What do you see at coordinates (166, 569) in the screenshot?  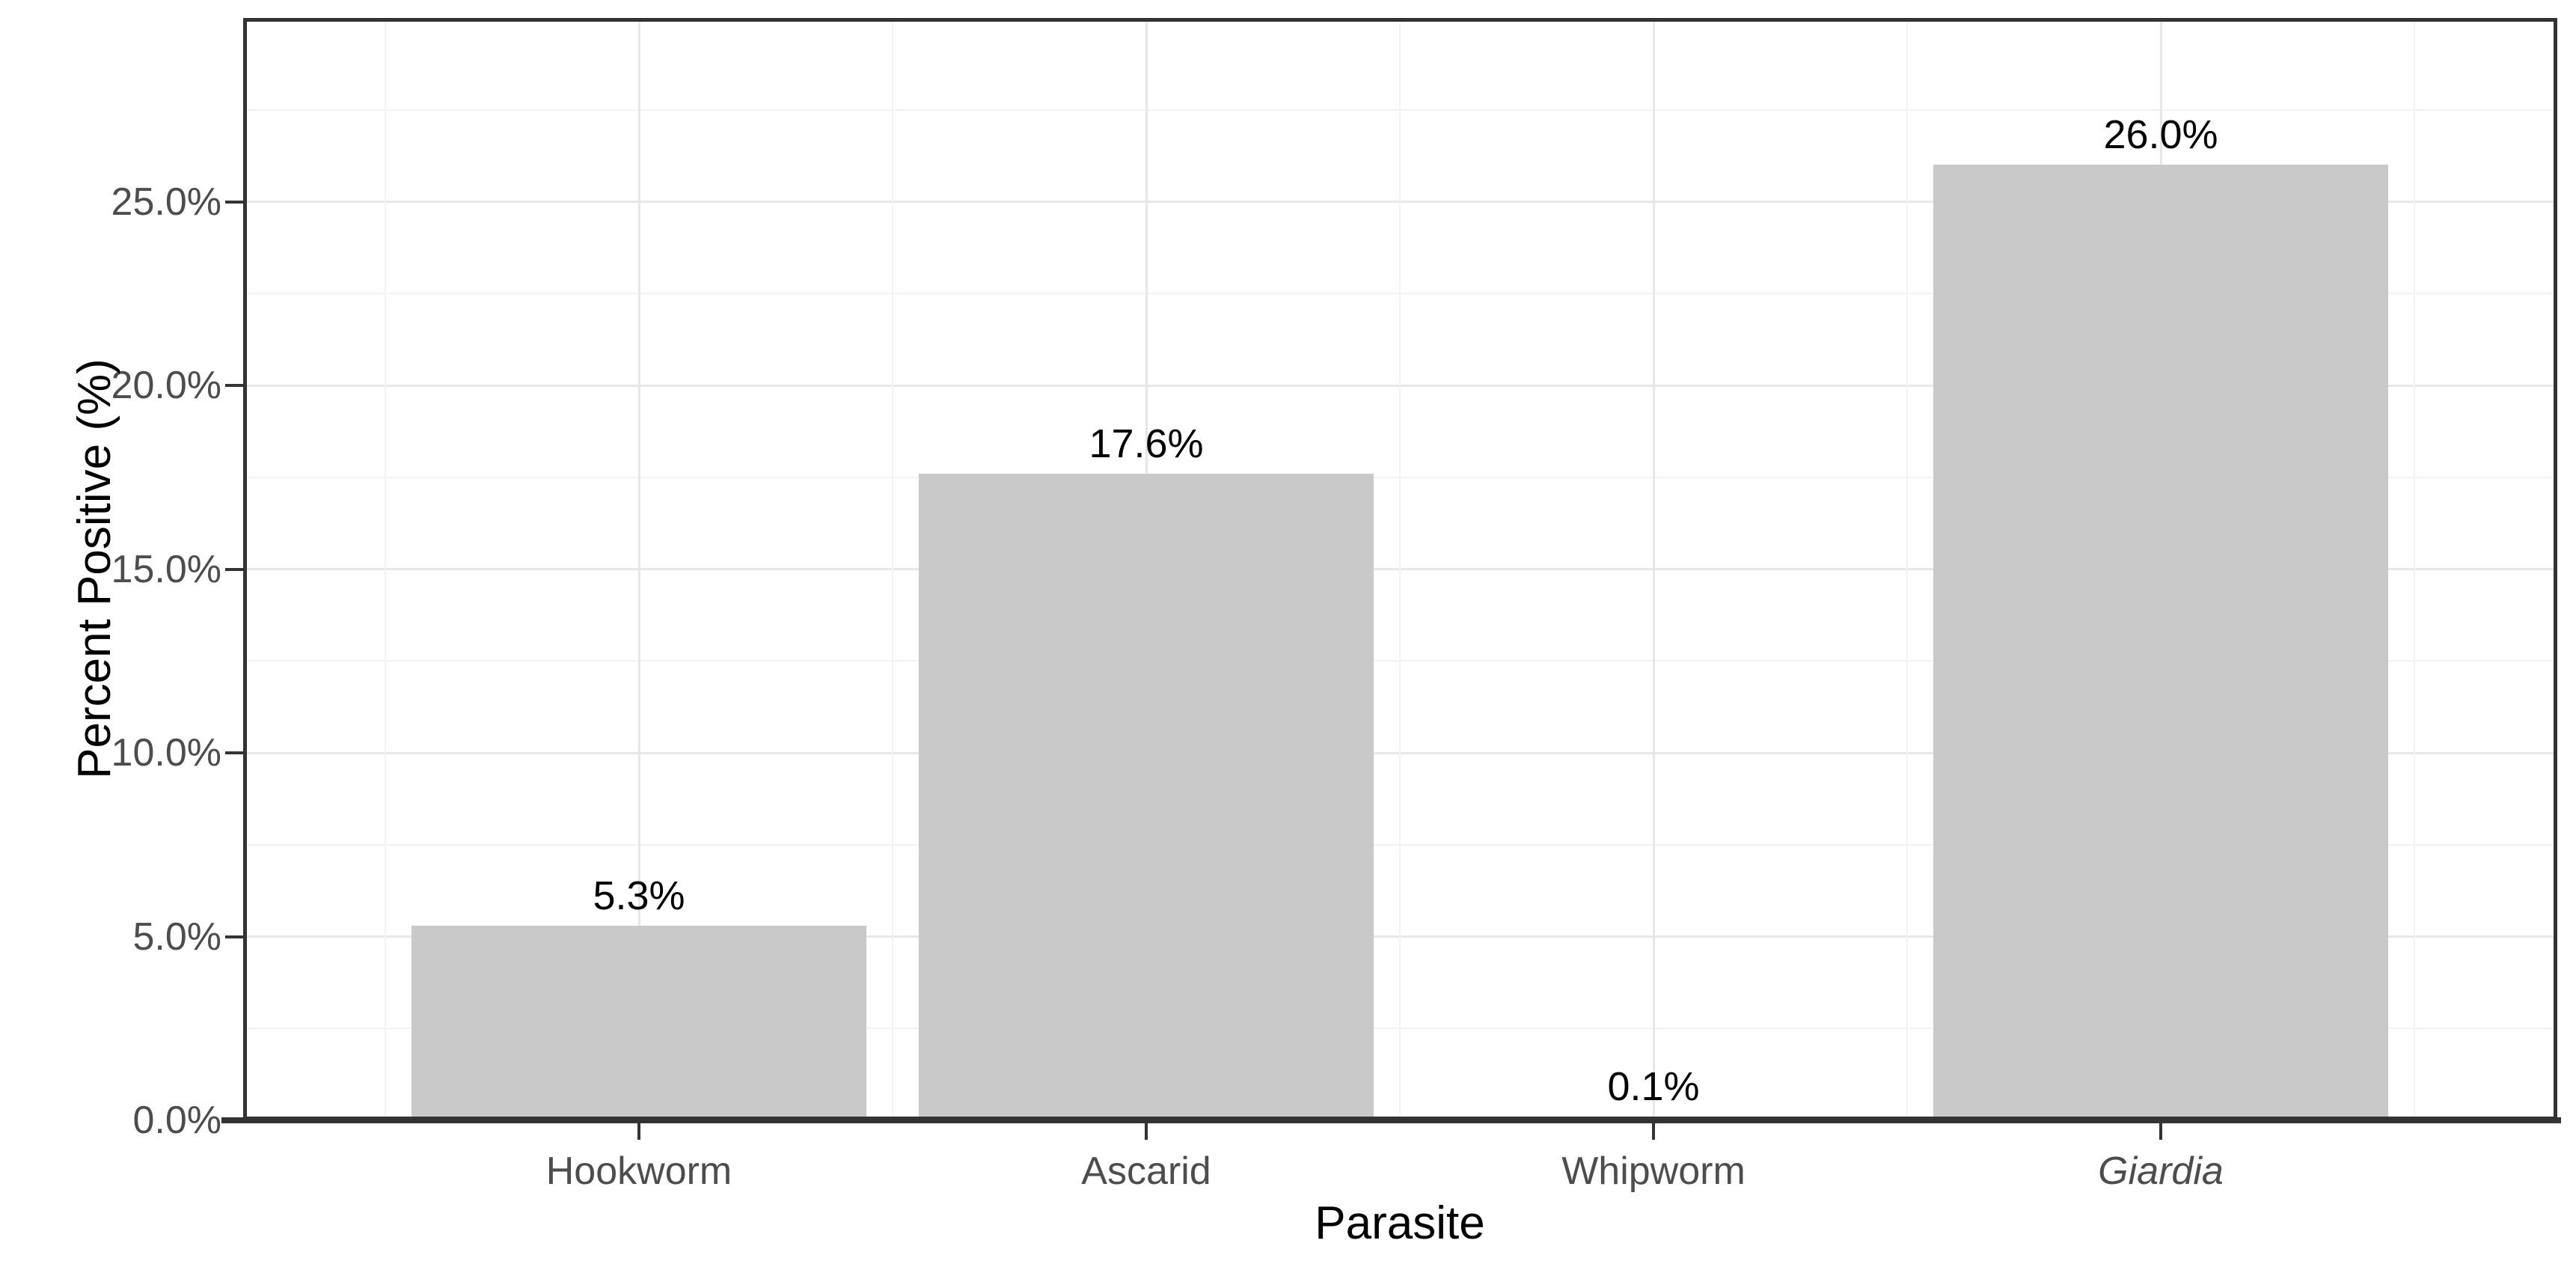 I see `y-tick-label: 15.0%` at bounding box center [166, 569].